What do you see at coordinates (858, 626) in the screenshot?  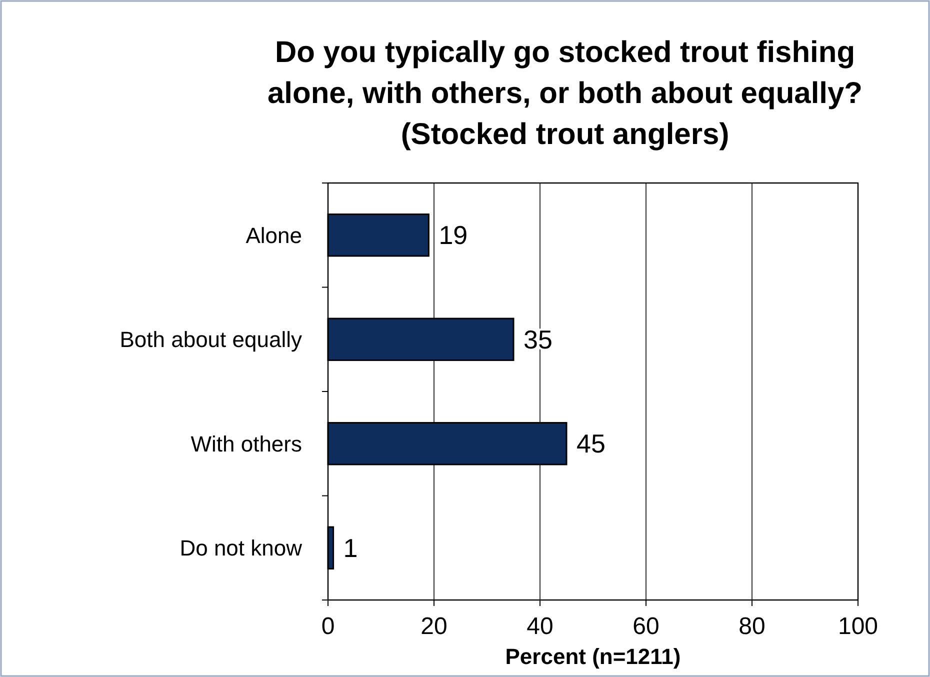 I see `x-tick-label: 100` at bounding box center [858, 626].